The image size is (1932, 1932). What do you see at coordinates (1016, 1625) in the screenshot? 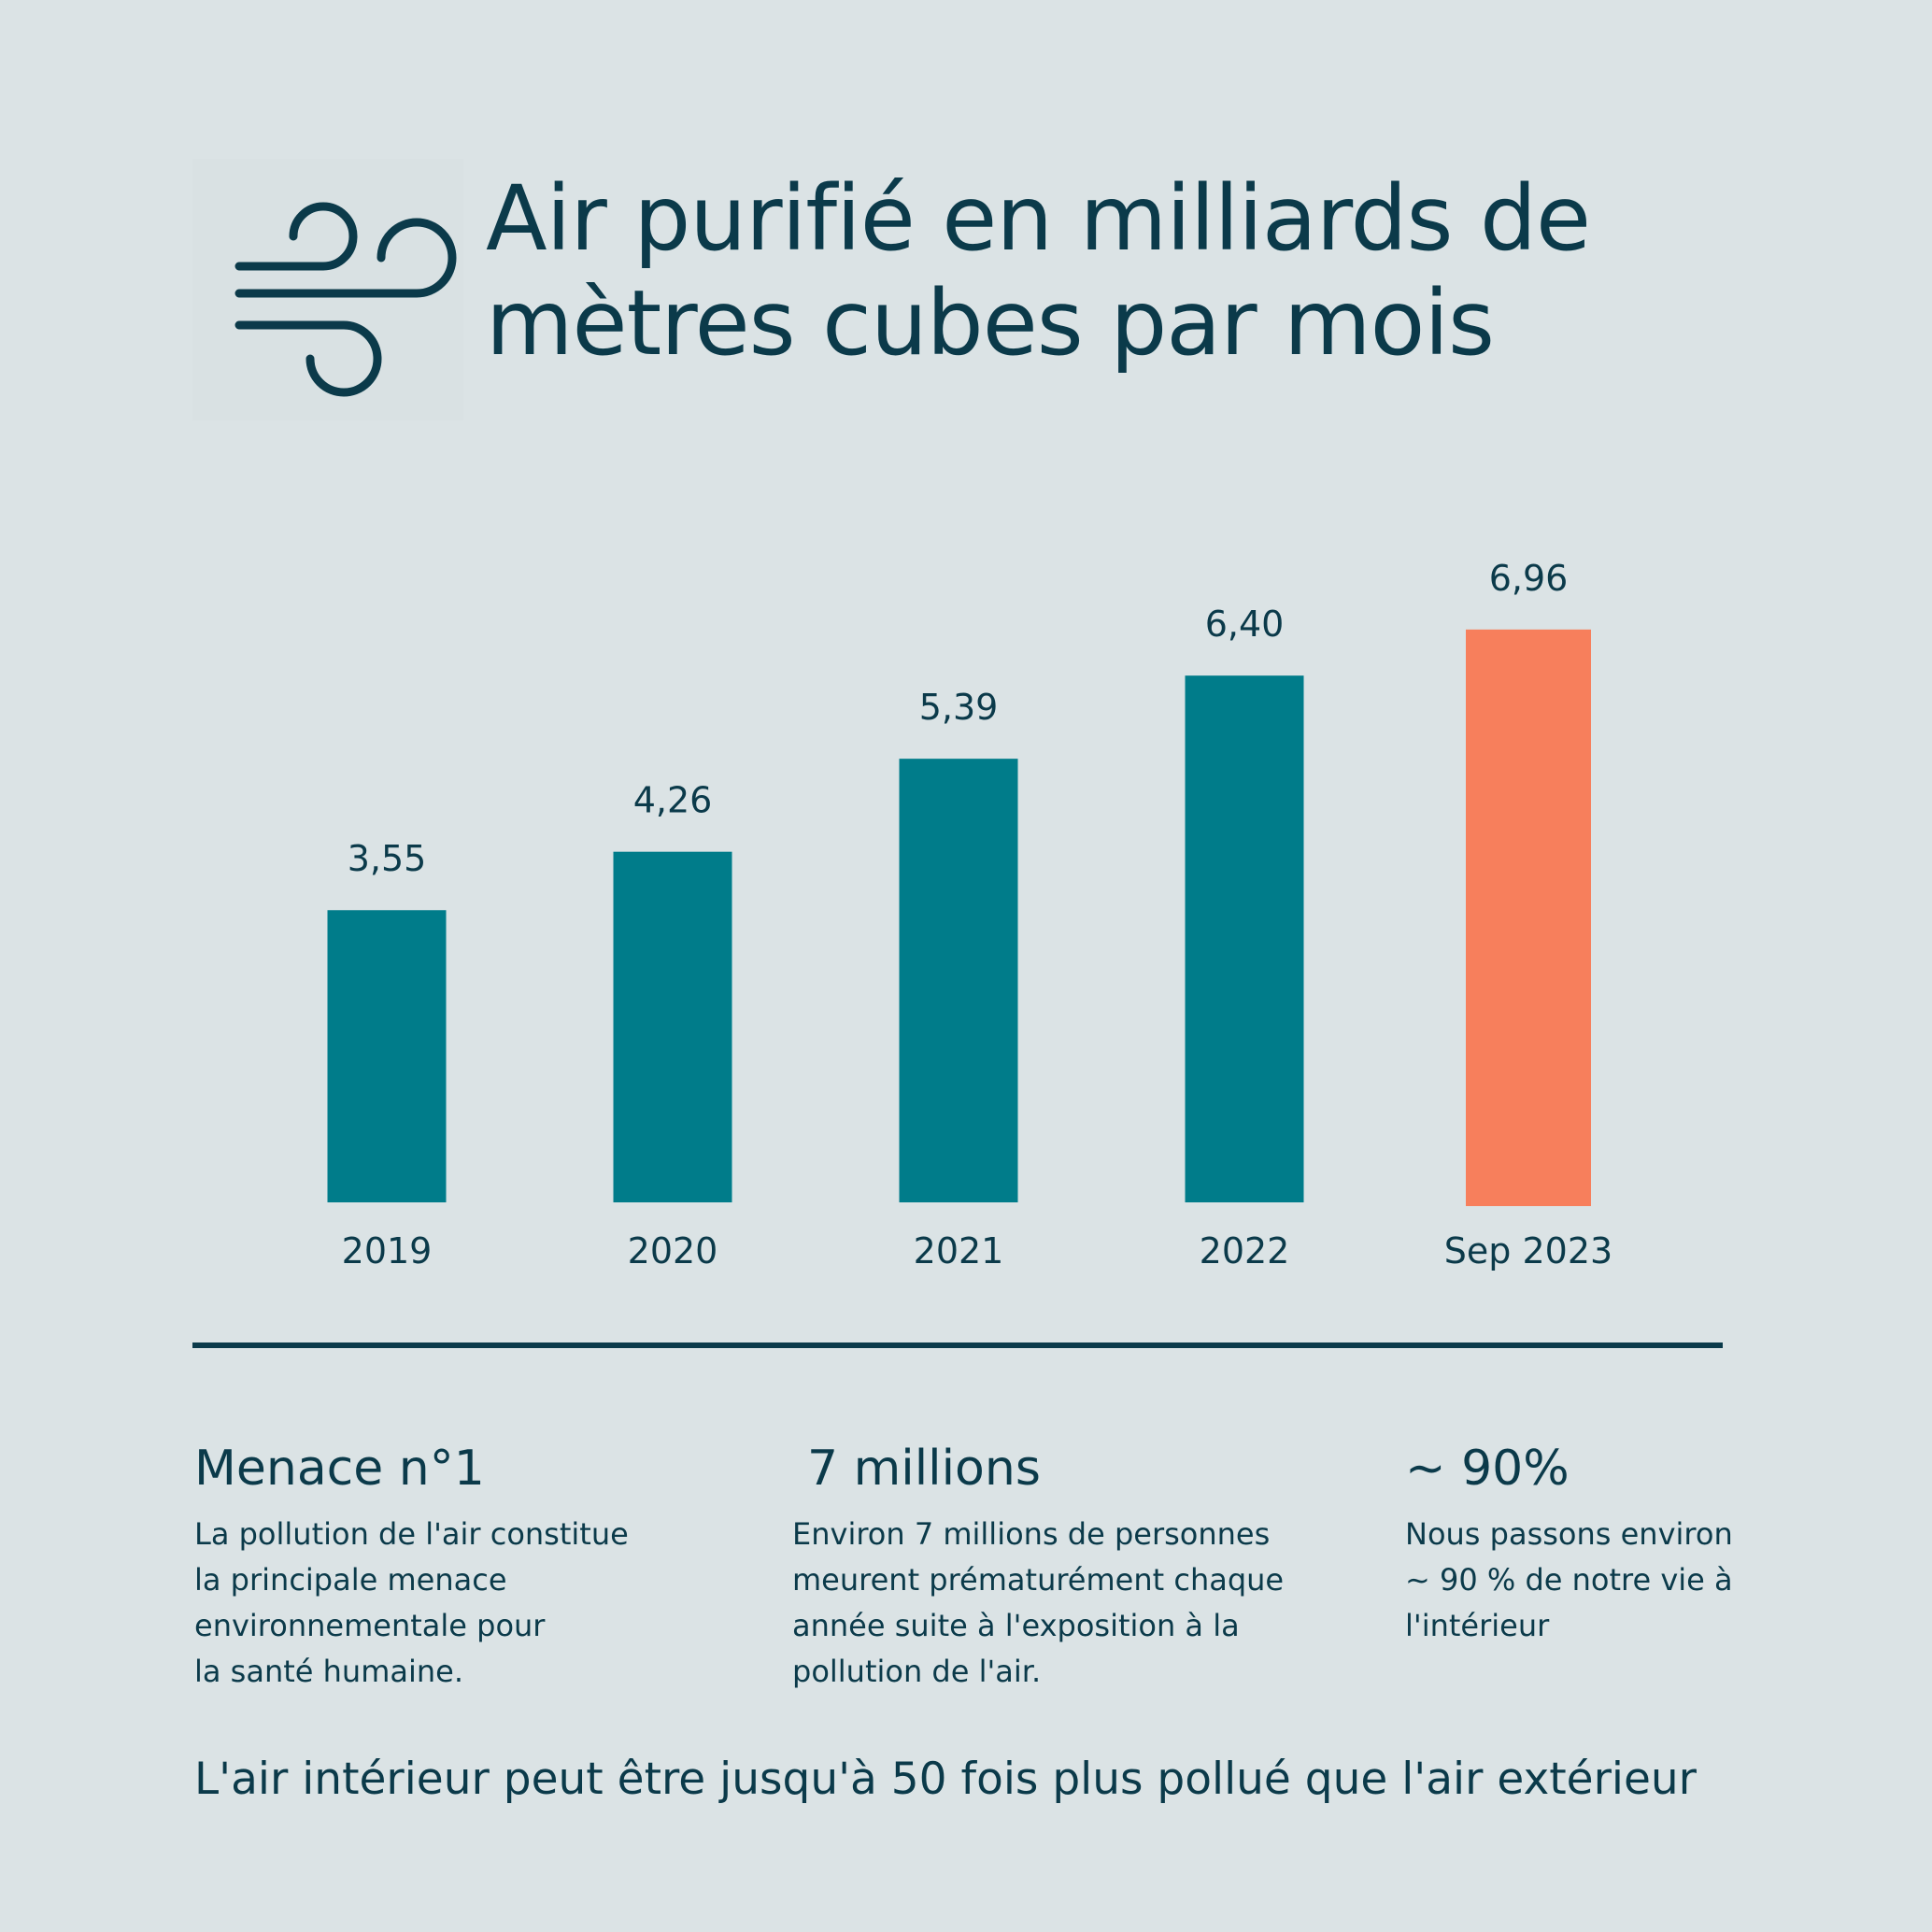
I see `stat-text-line: année suite à l'exposition à la` at bounding box center [1016, 1625].